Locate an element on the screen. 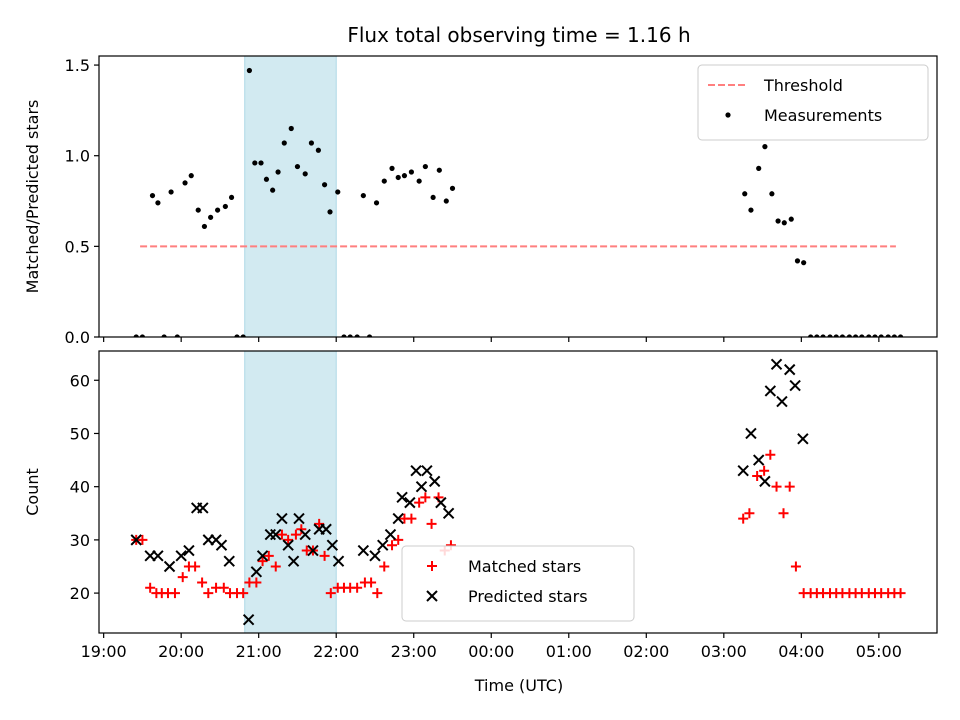 This screenshot has height=720, width=960. y-tick-label: 1.5 is located at coordinates (77, 65).